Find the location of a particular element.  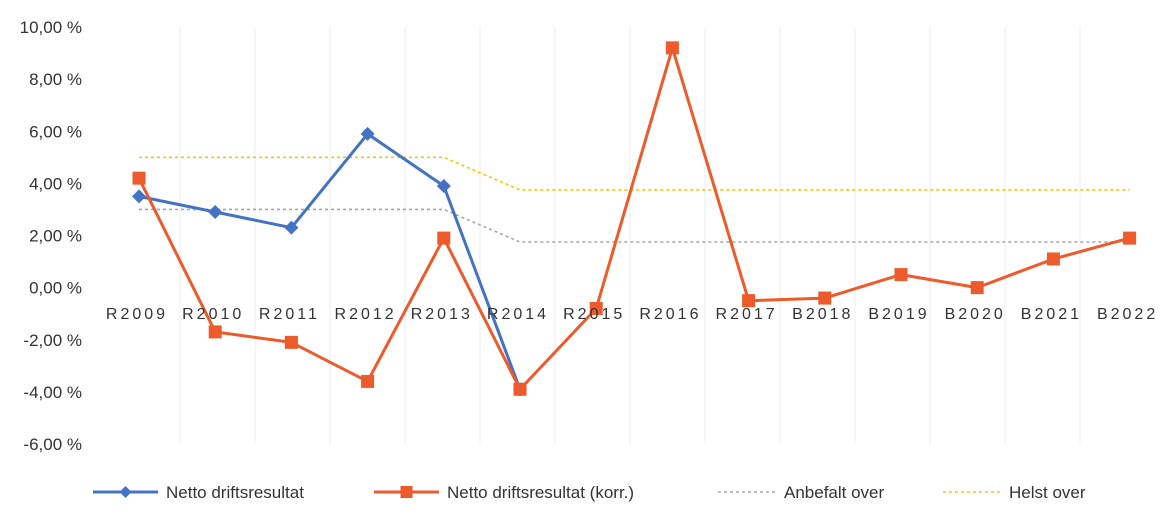

x-tick-label: R2015 is located at coordinates (594, 314).